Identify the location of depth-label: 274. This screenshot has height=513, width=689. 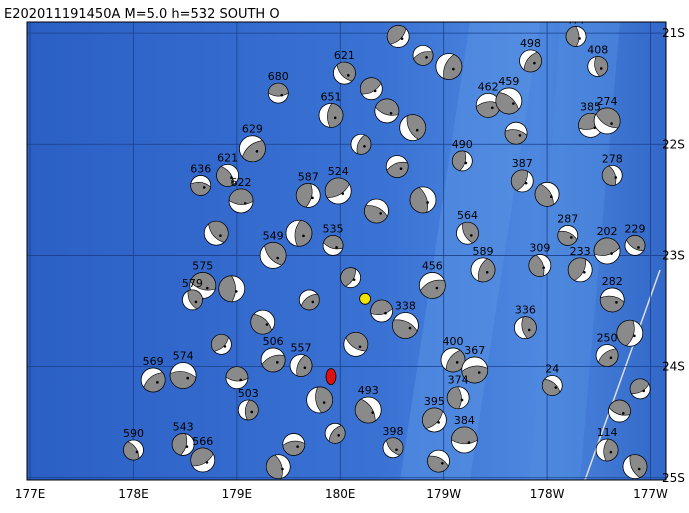
(607, 101).